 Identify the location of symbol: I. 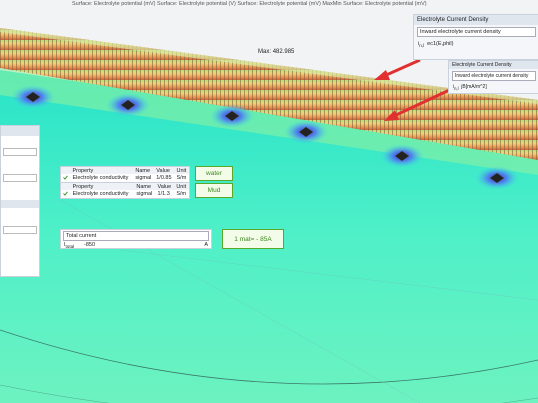
(65, 245).